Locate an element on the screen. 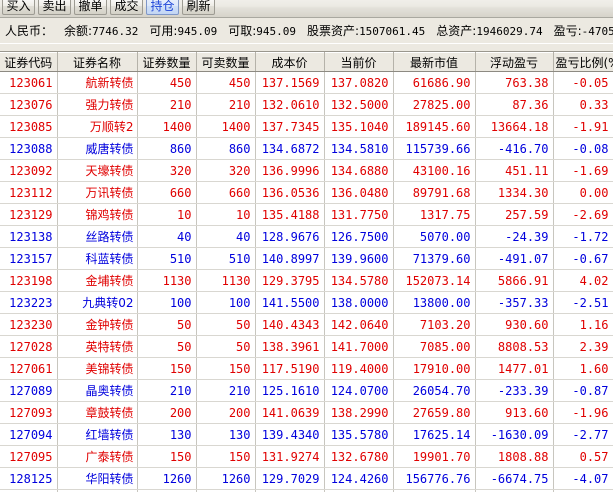 This screenshot has width=613, height=500. cell-r8-c0: 123157 is located at coordinates (29, 258).